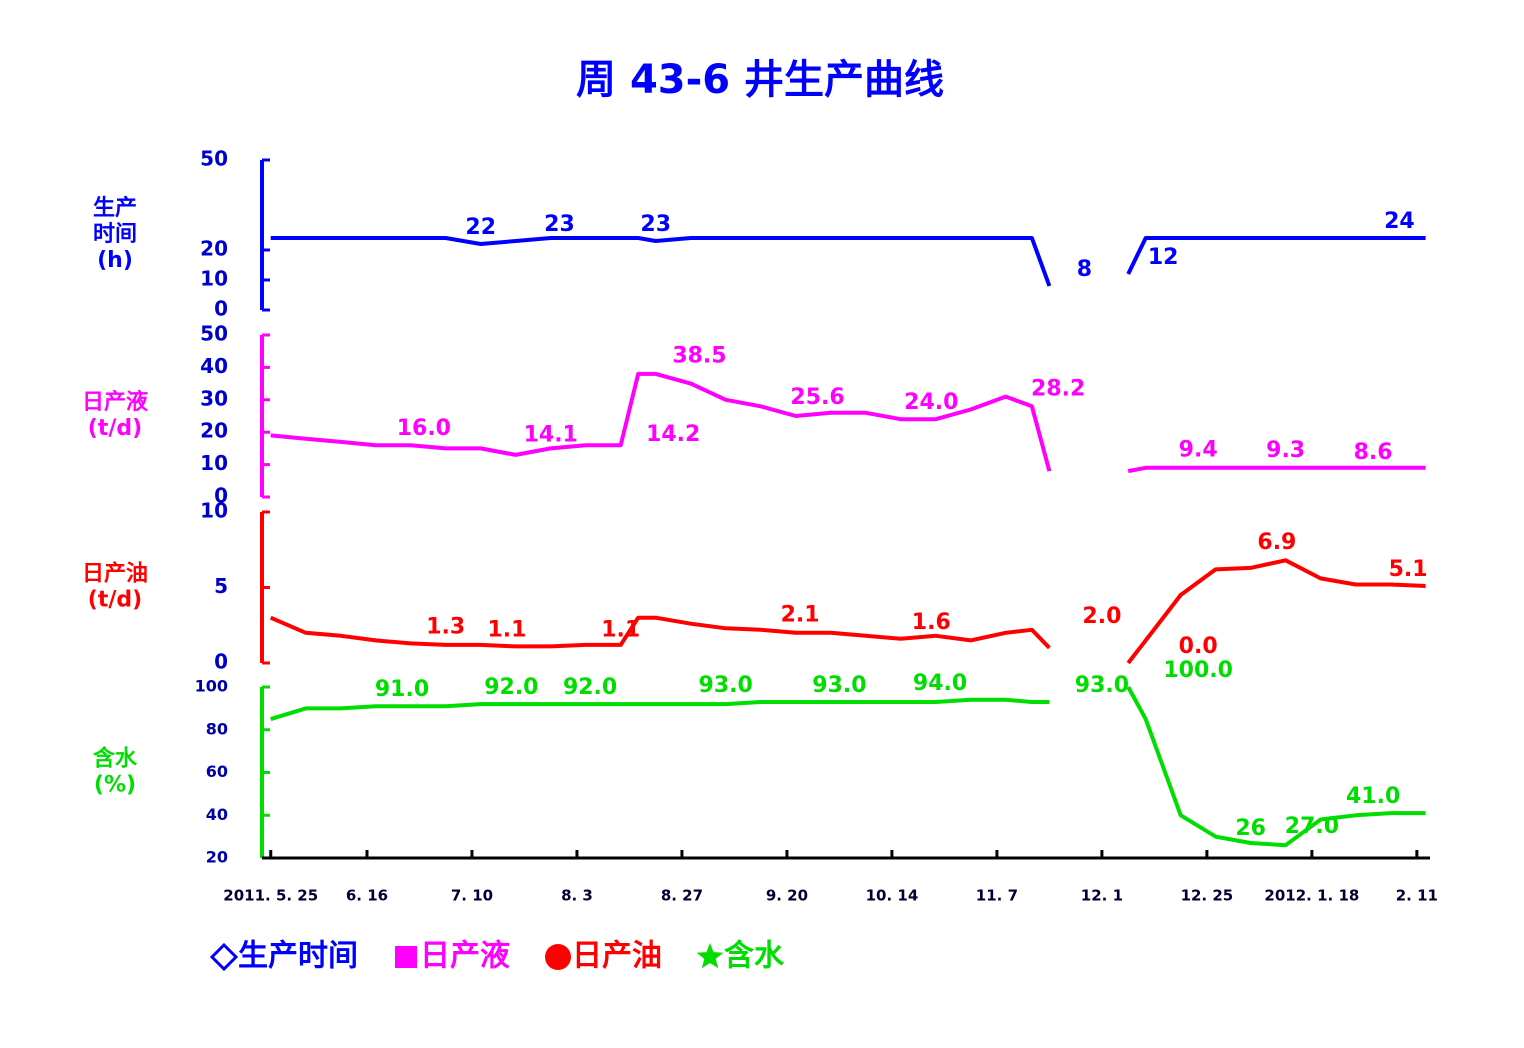 This screenshot has height=1048, width=1524. Describe the element at coordinates (211, 686) in the screenshot. I see `y-tick-label: 100` at that location.